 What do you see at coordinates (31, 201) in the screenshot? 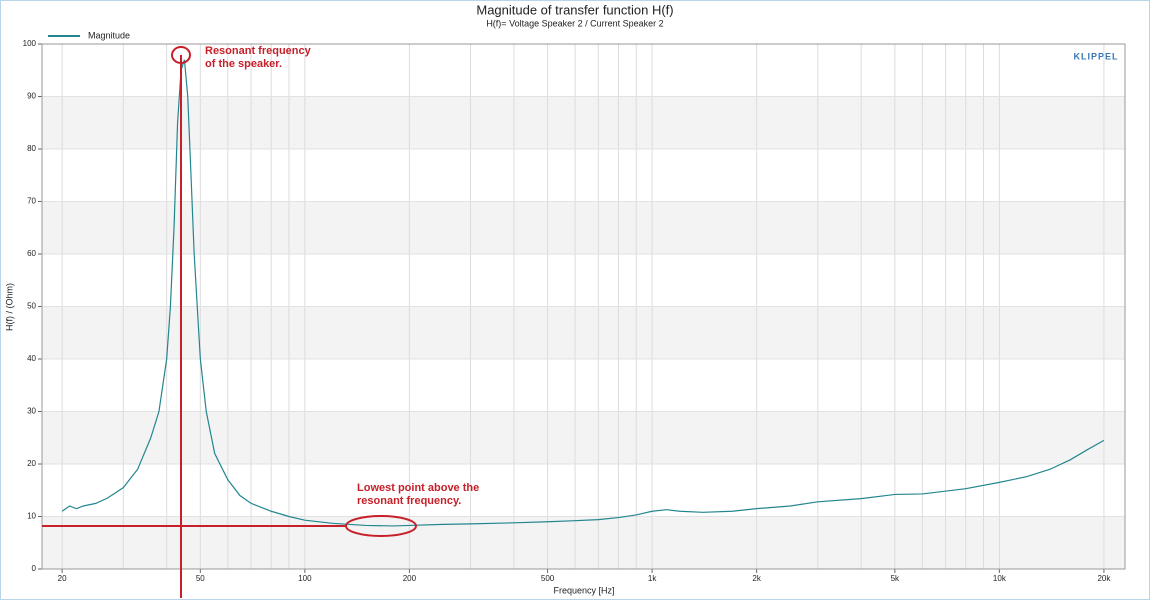
I see `y-tick-label: 70` at bounding box center [31, 201].